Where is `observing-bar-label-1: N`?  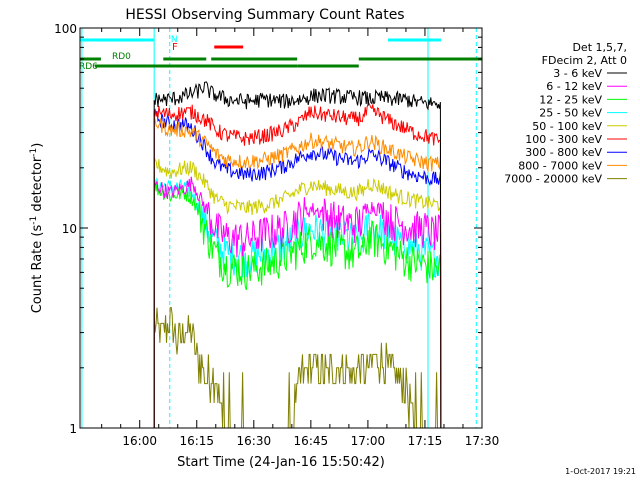
observing-bar-label-1: N is located at coordinates (174, 40).